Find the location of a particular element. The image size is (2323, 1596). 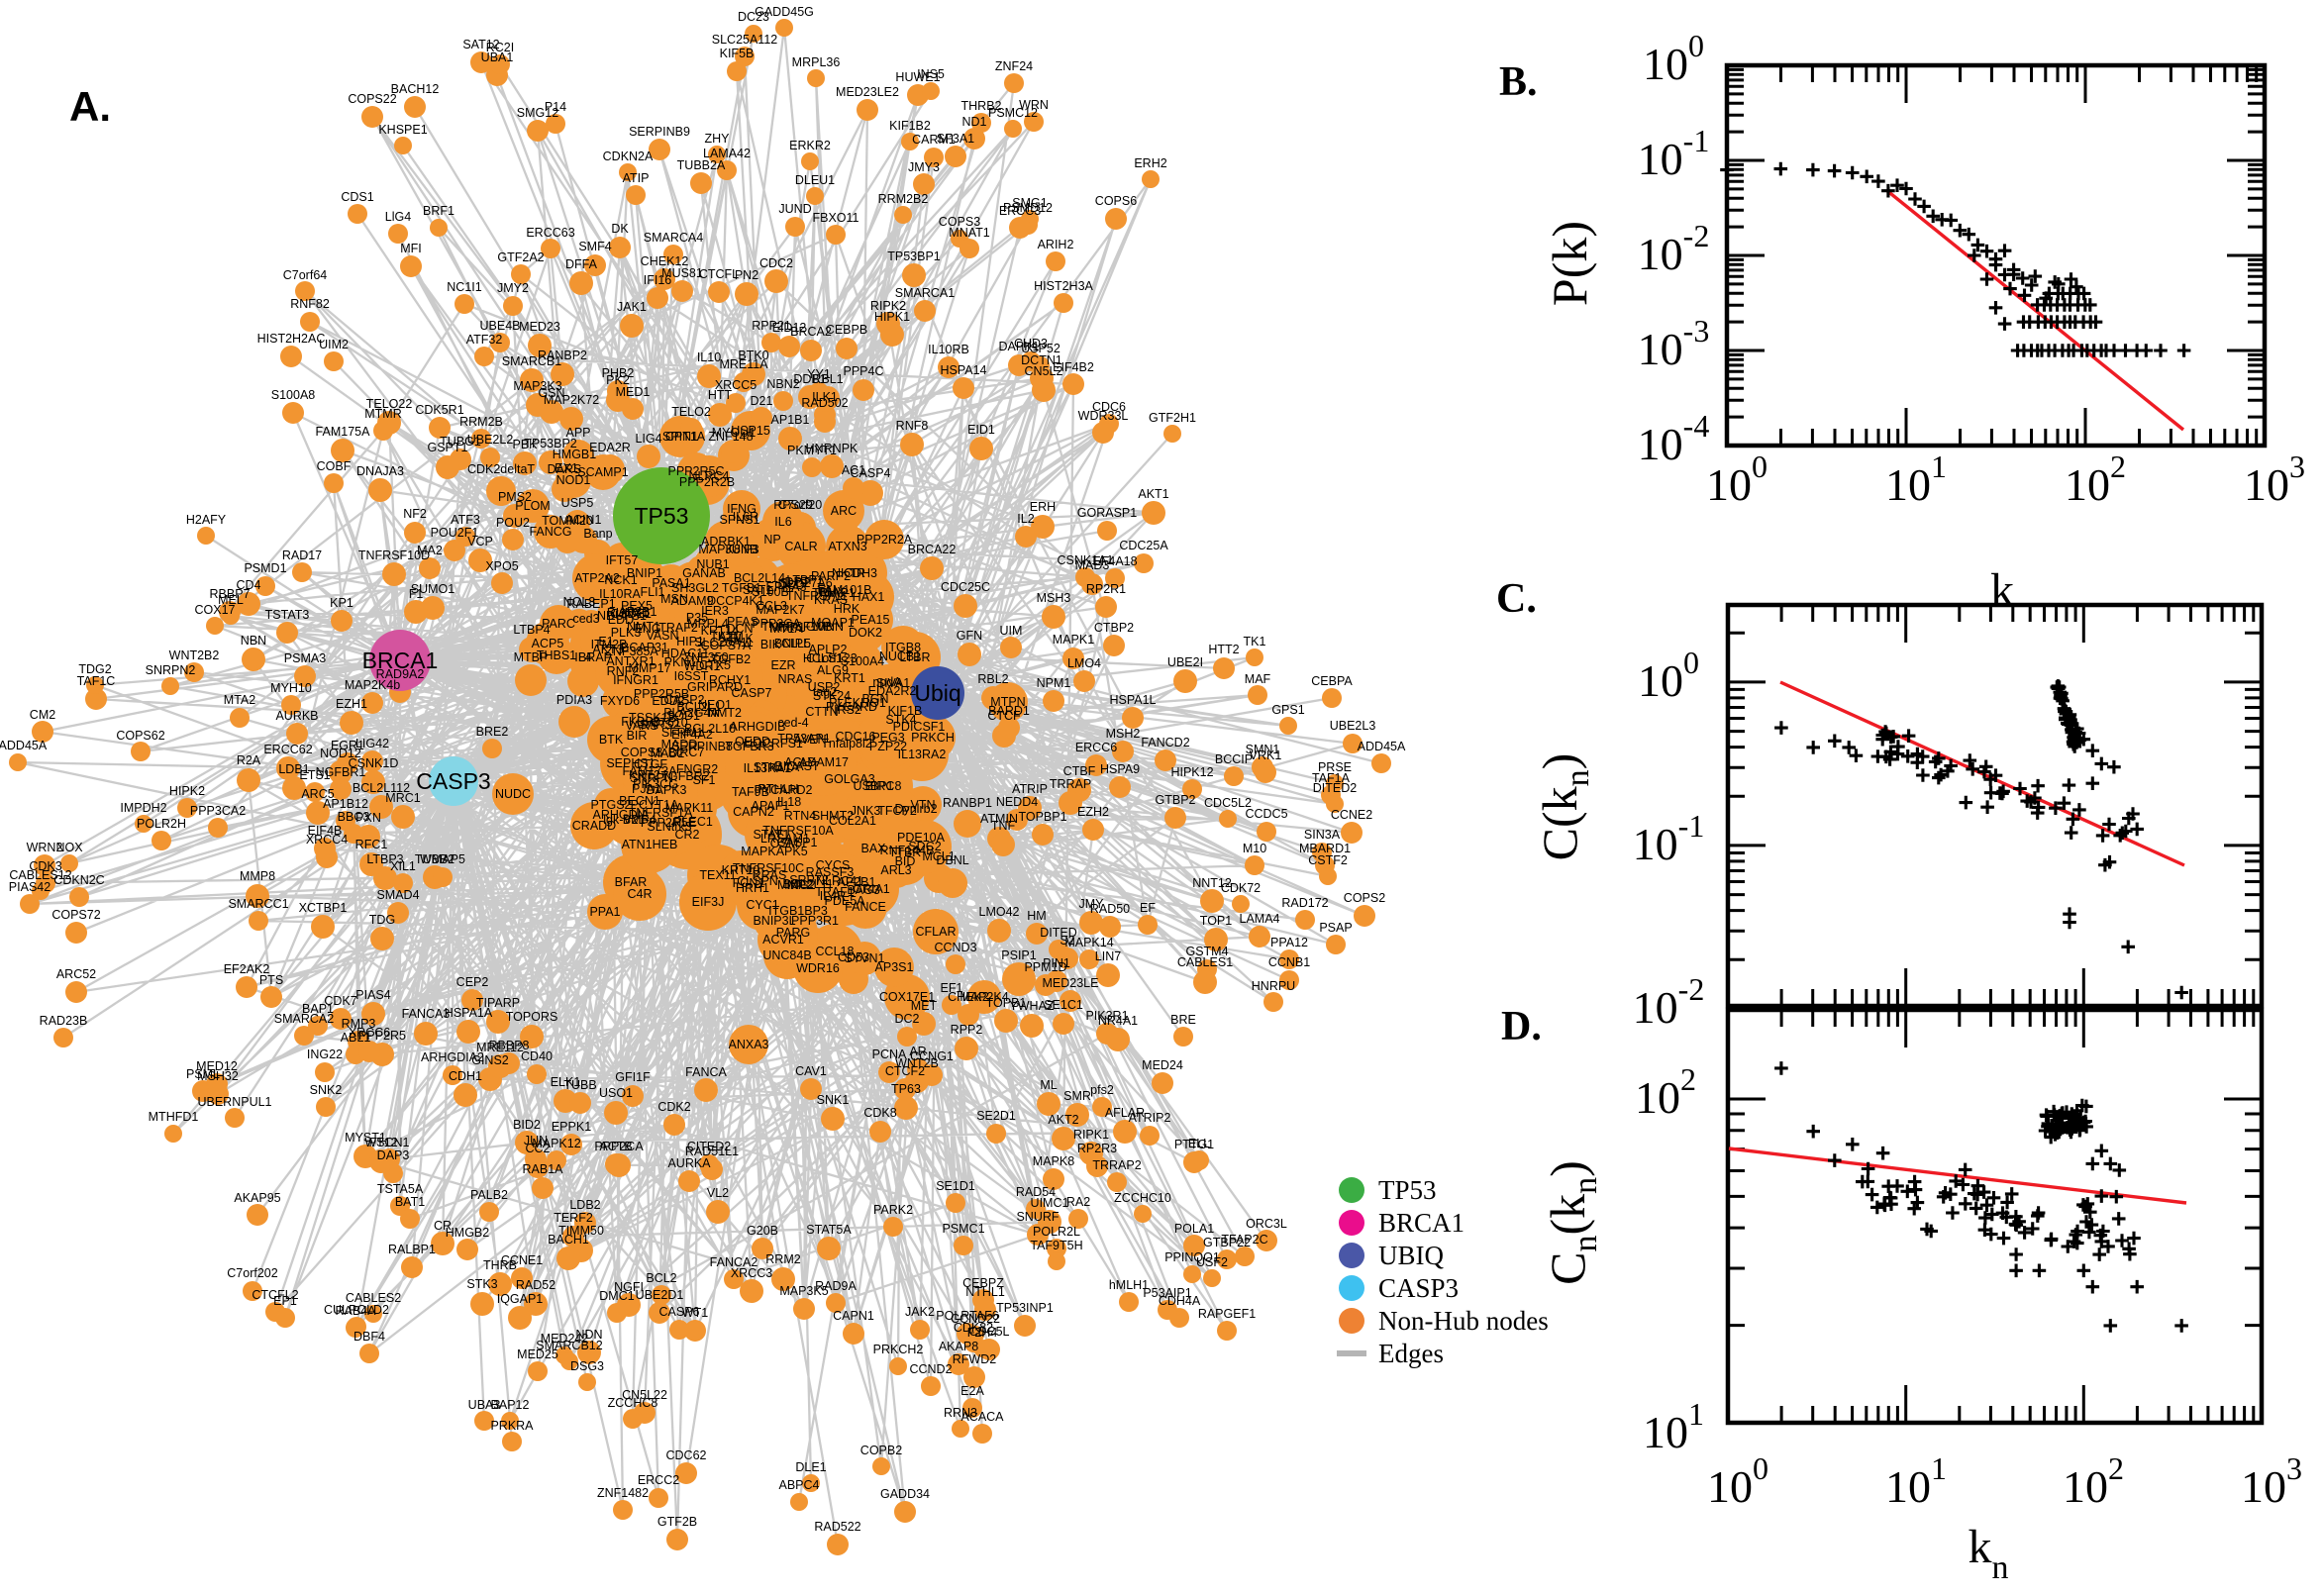

svg-text: PPM1D is located at coordinates (1045, 967).